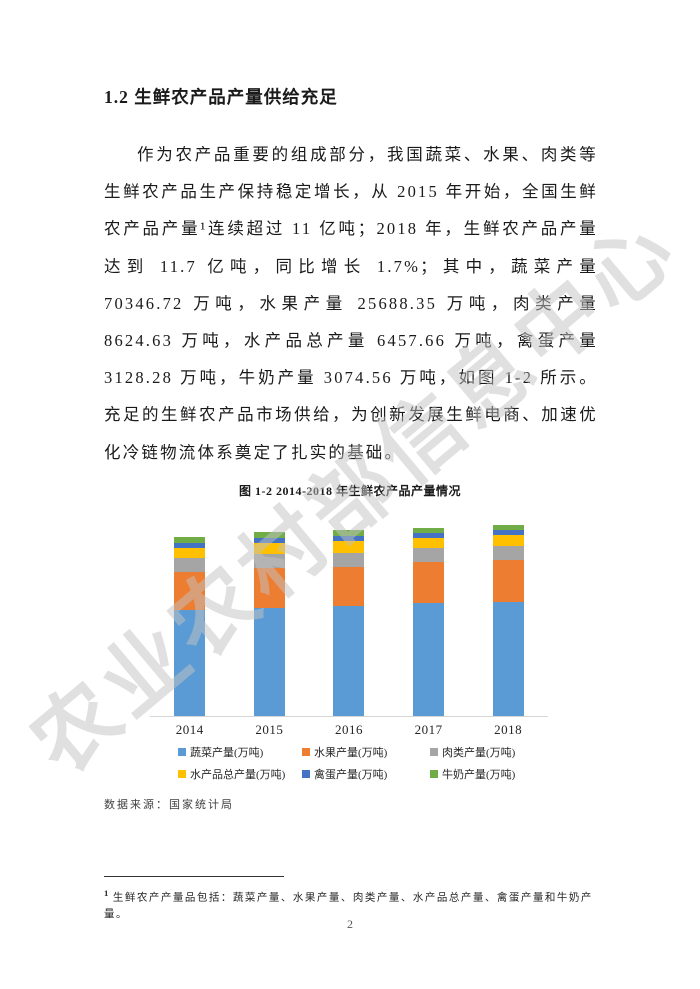 Image resolution: width=700 pixels, height=989 pixels. What do you see at coordinates (350, 924) in the screenshot?
I see `page-number: 2` at bounding box center [350, 924].